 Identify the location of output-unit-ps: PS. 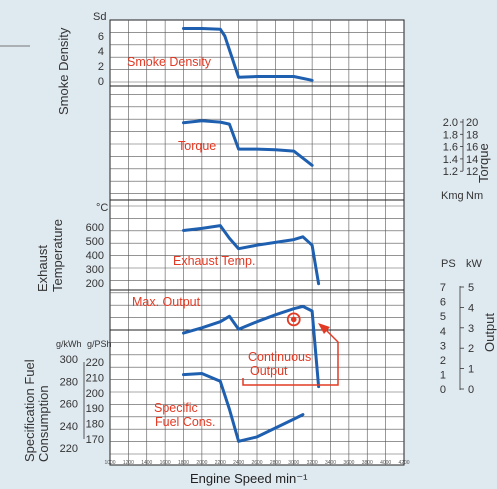
(448, 264).